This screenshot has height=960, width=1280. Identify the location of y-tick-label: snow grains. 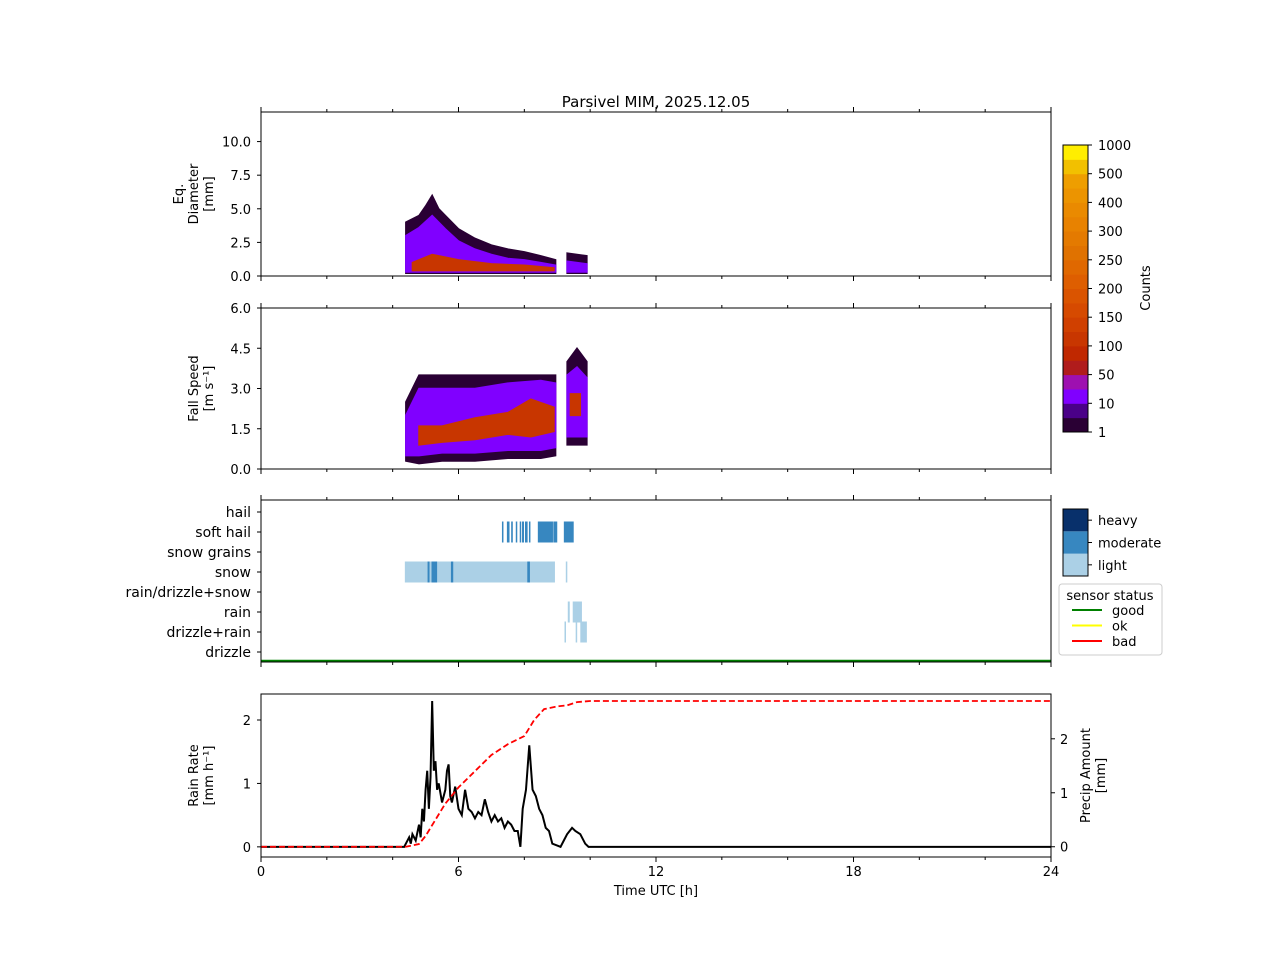
(209, 553).